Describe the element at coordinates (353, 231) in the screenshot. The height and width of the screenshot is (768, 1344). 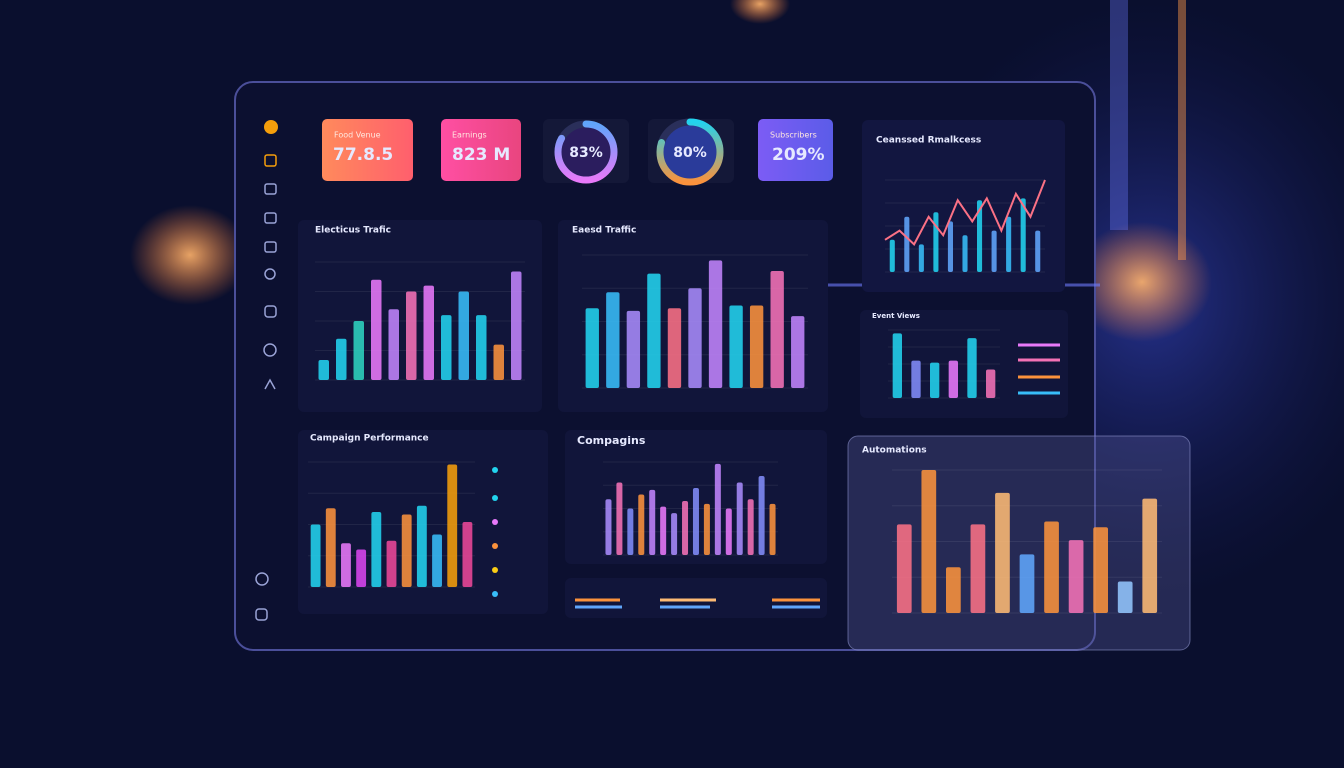
I see `panel-title: Electicus Trafic` at that location.